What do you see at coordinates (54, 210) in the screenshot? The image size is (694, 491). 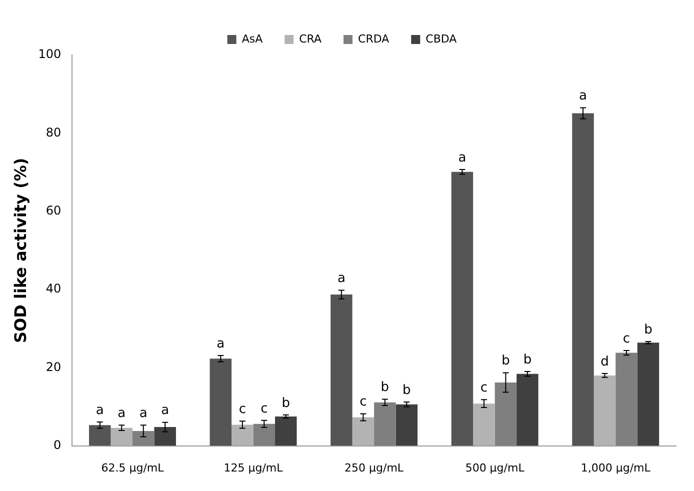 I see `y-tick-label: 60` at bounding box center [54, 210].